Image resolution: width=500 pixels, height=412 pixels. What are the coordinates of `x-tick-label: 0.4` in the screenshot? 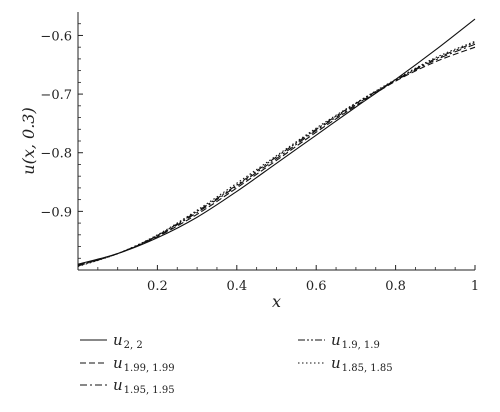 It's located at (236, 286).